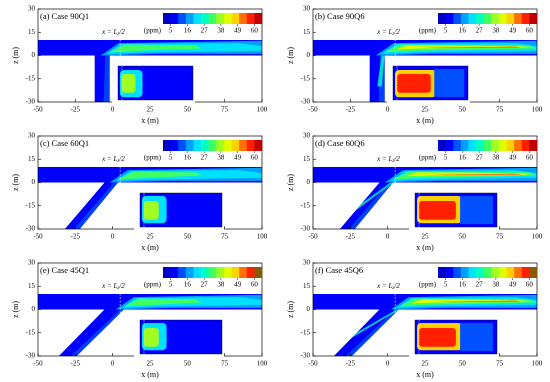 This screenshot has width=550, height=382. Describe the element at coordinates (290, 55) in the screenshot. I see `y-axis-label: z (m)` at that location.